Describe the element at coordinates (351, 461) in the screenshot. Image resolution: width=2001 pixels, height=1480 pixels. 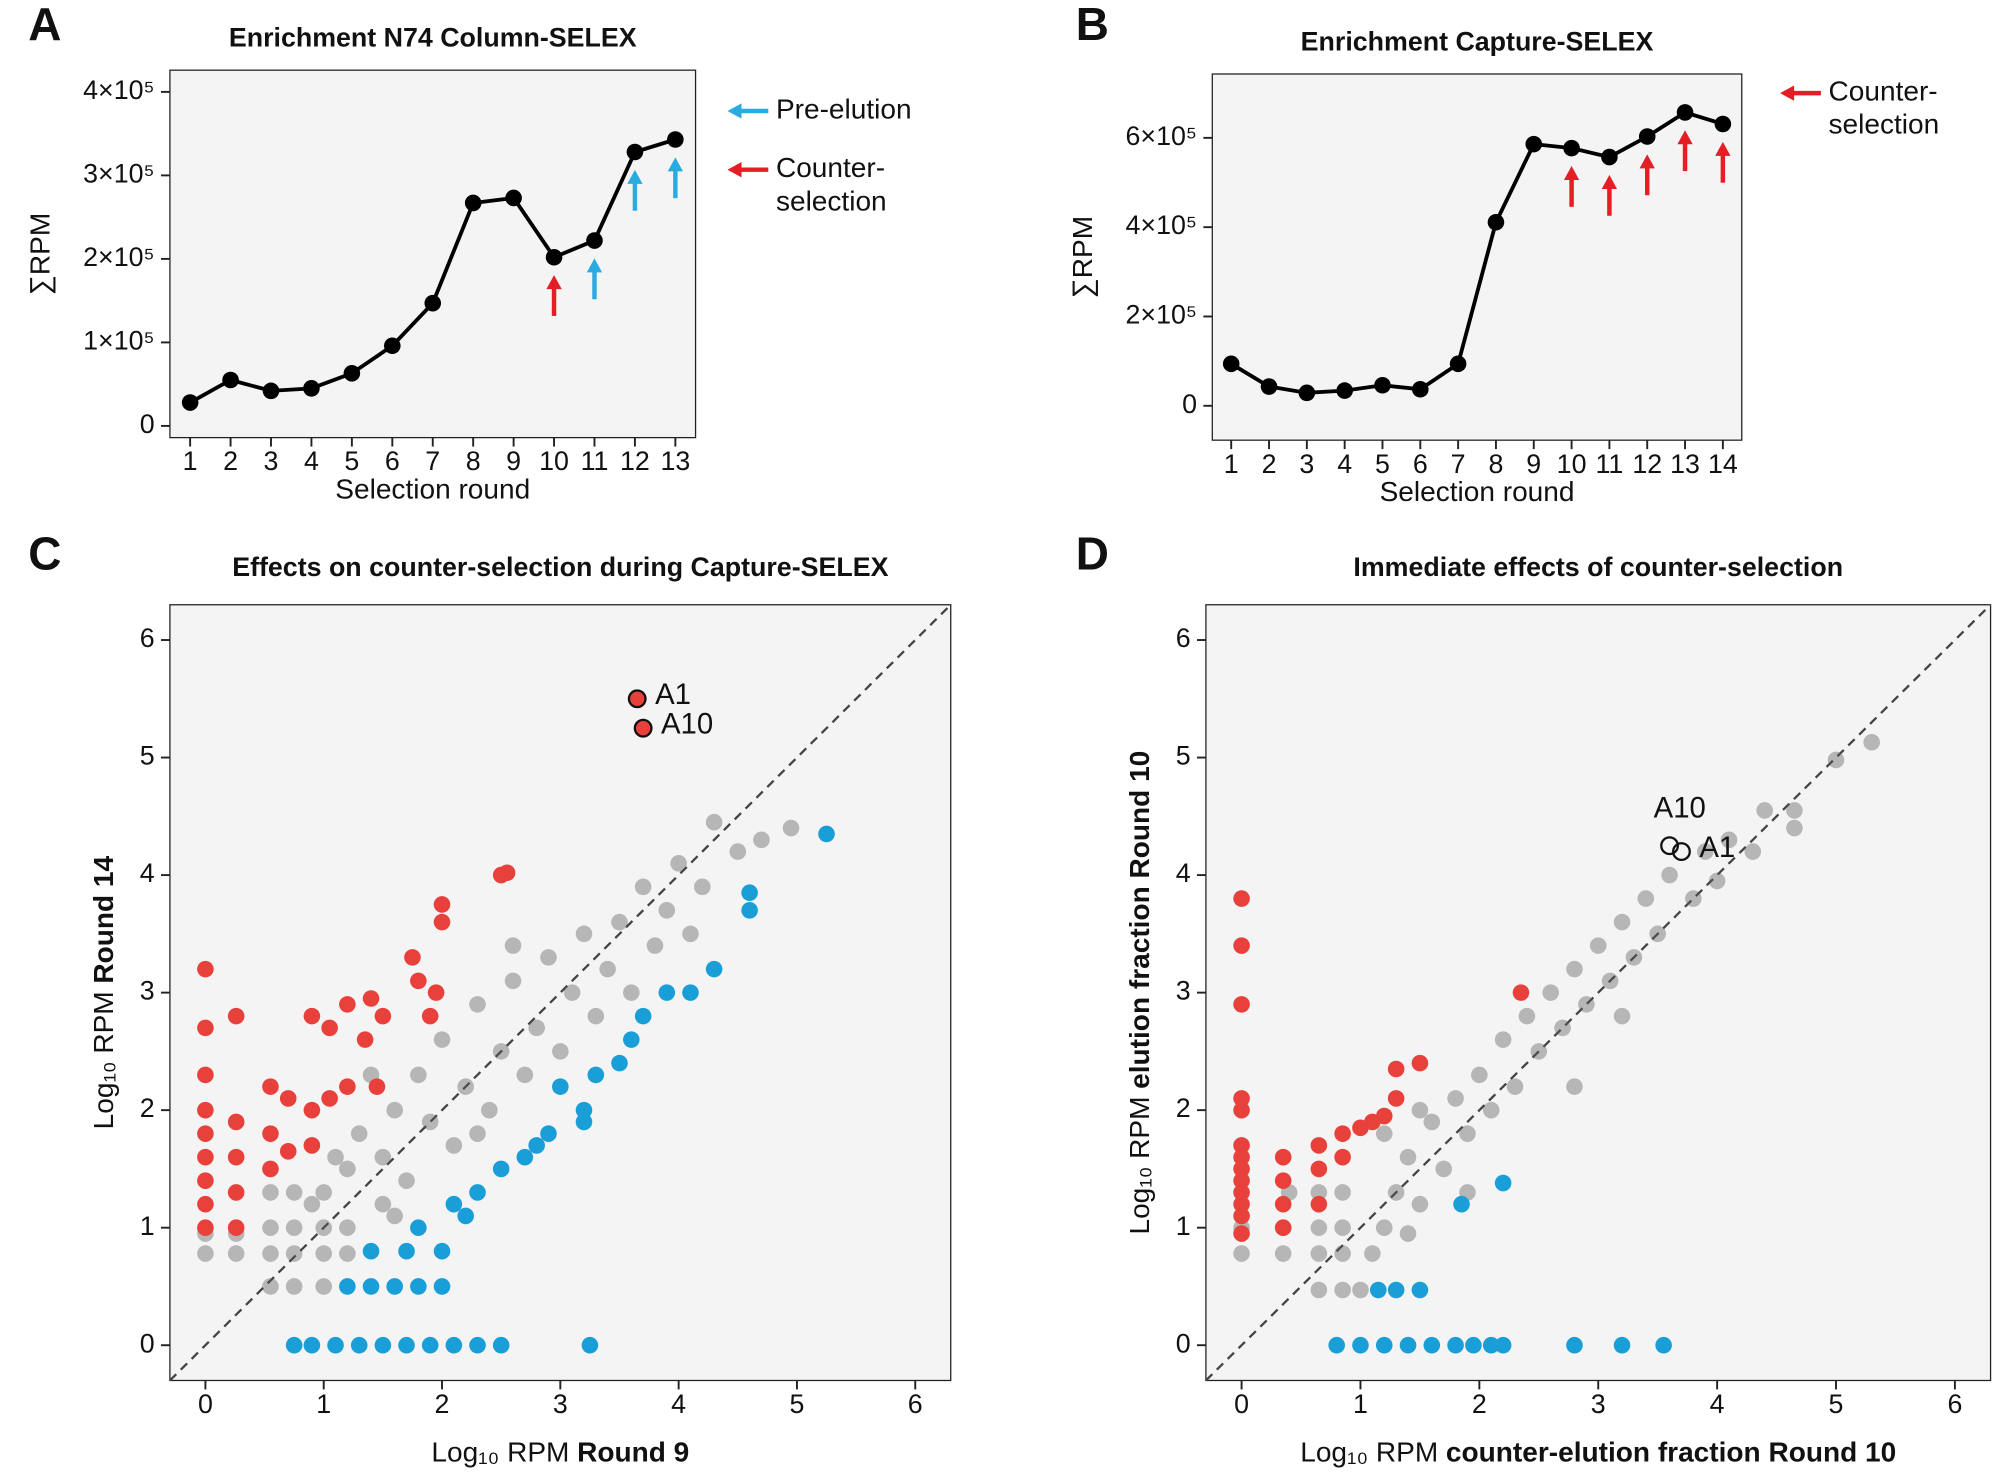
I see `x-tick-label: 5` at that location.